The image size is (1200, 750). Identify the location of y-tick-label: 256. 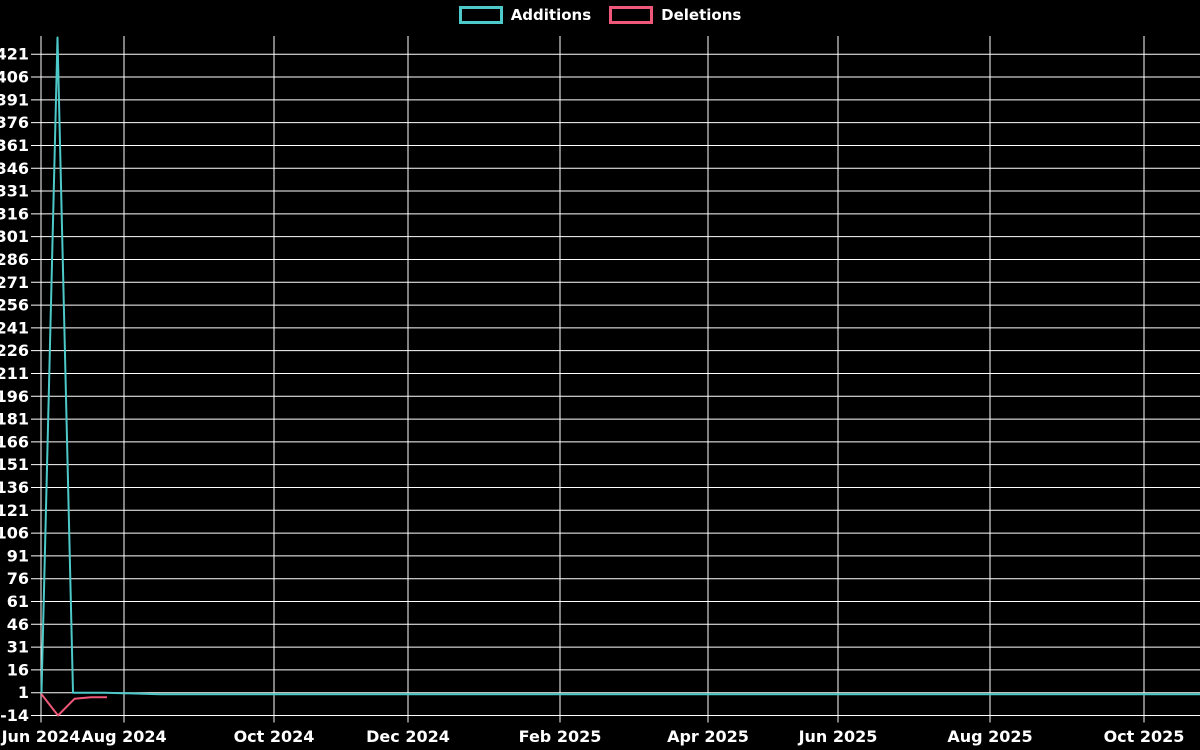
(14, 305).